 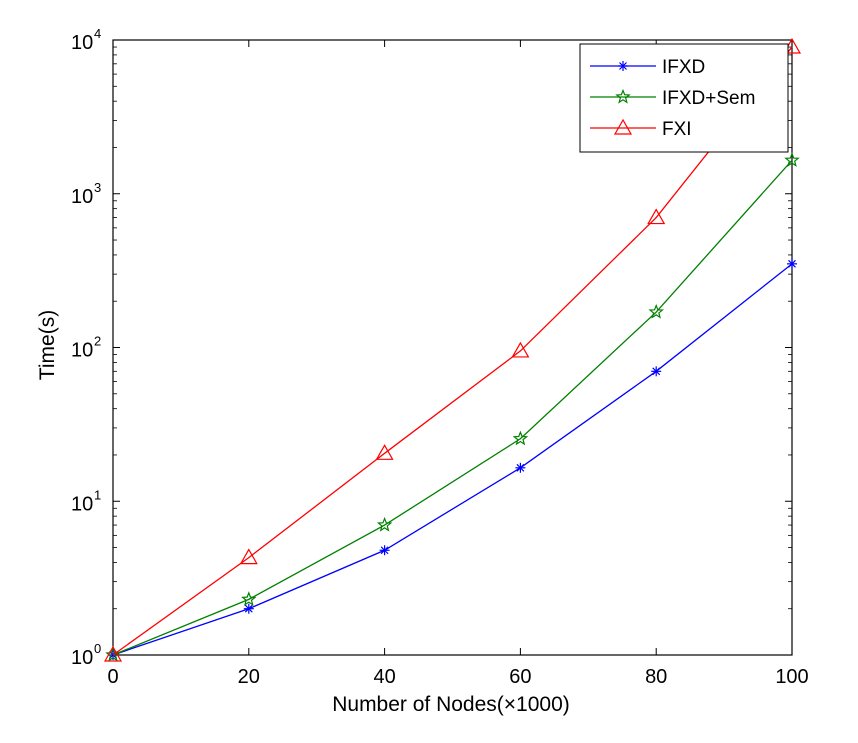 I want to click on x-tick-label: 100, so click(x=791, y=677).